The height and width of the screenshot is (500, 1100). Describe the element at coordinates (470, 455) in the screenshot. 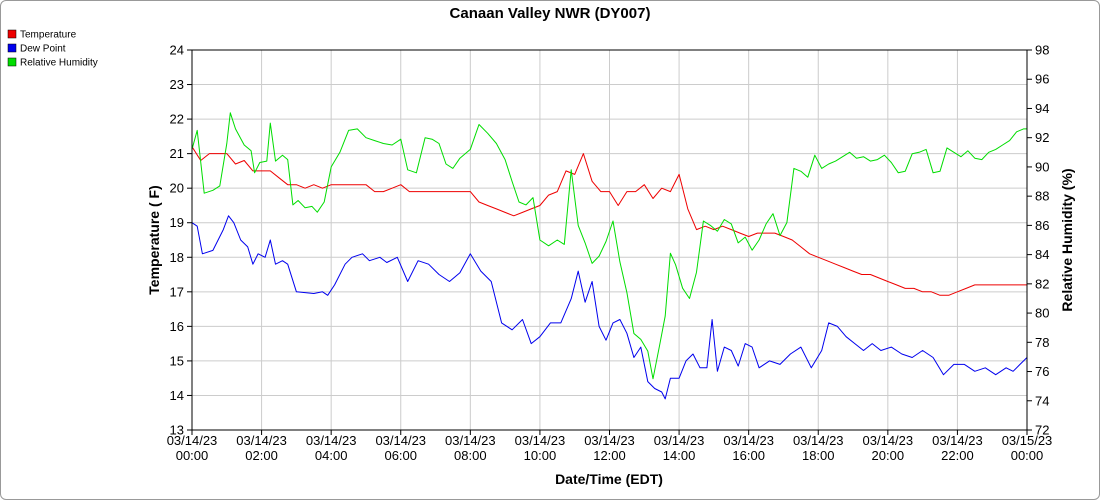

I see `x-tick-label-time: 08:00` at that location.